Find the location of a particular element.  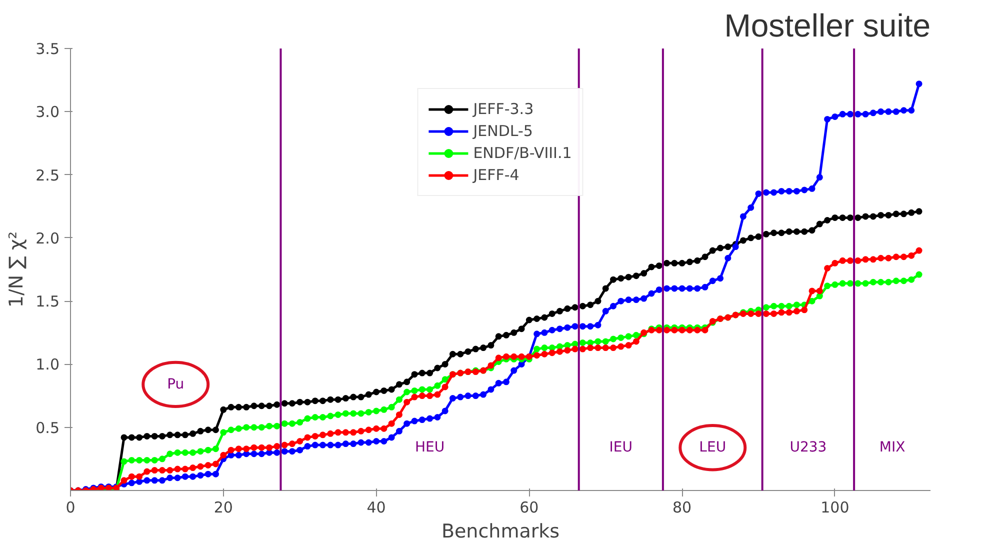

y-tick-label: 1.0 is located at coordinates (48, 365).